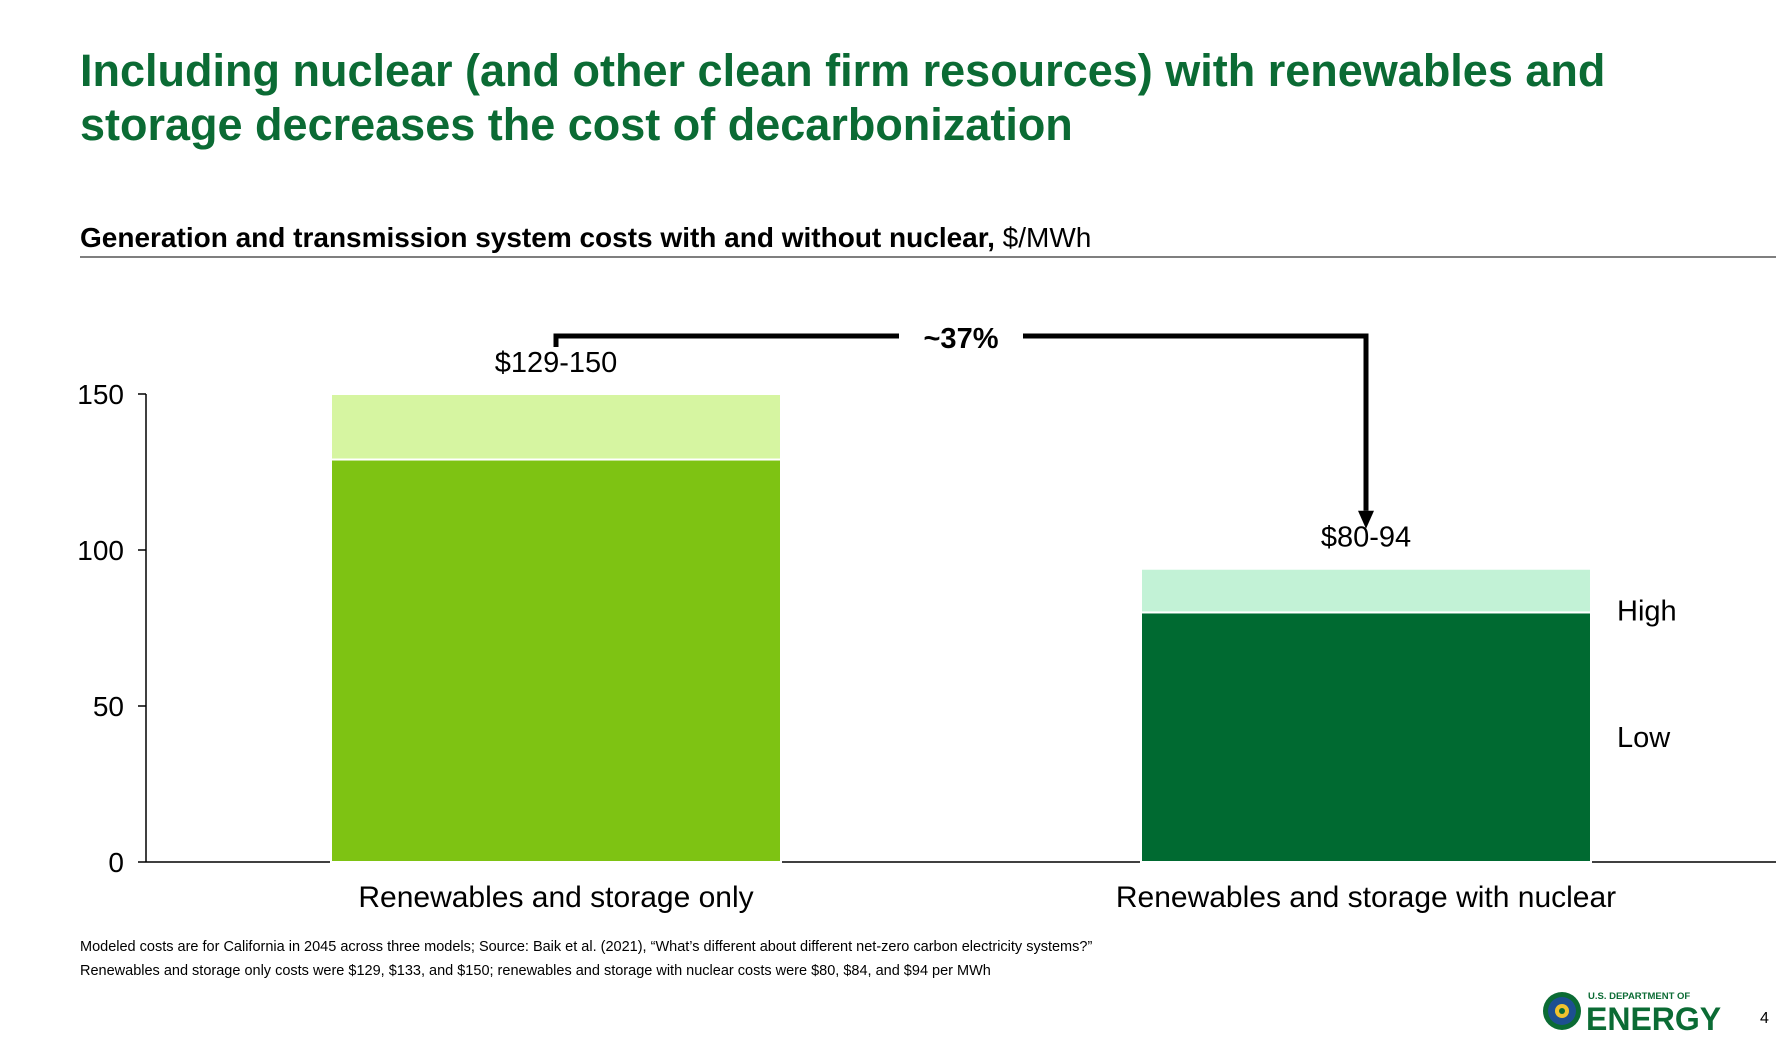 This screenshot has width=1790, height=1038. I want to click on subtitle-divider, so click(928, 257).